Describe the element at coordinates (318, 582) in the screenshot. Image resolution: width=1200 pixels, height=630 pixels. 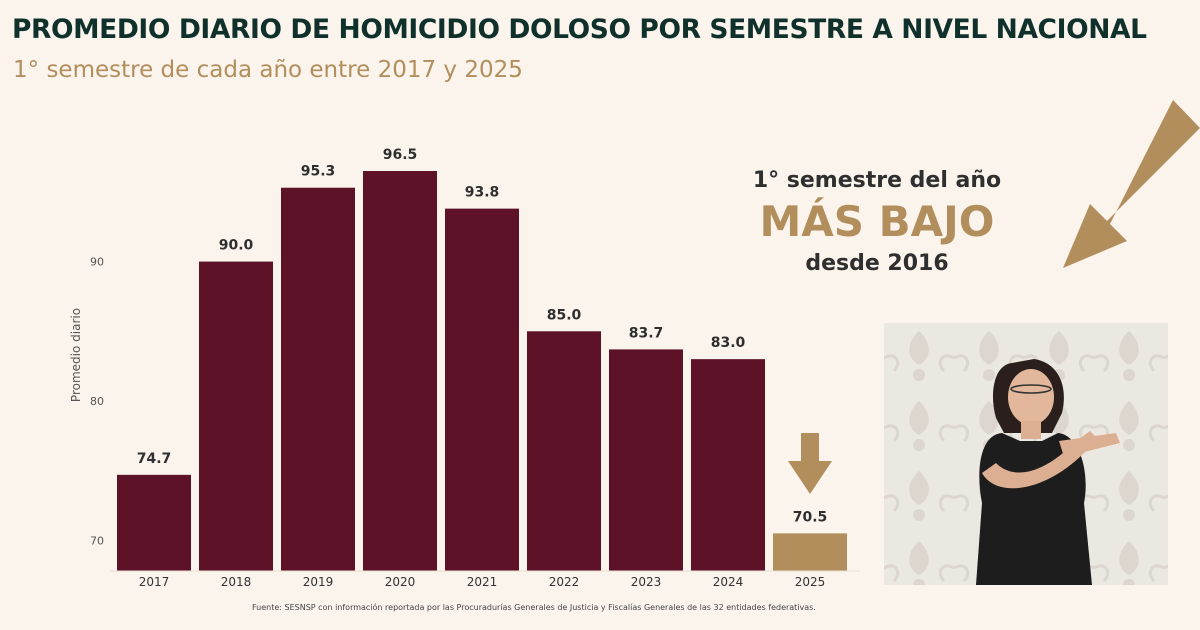
I see `x-tick-label-2019: 2019` at that location.